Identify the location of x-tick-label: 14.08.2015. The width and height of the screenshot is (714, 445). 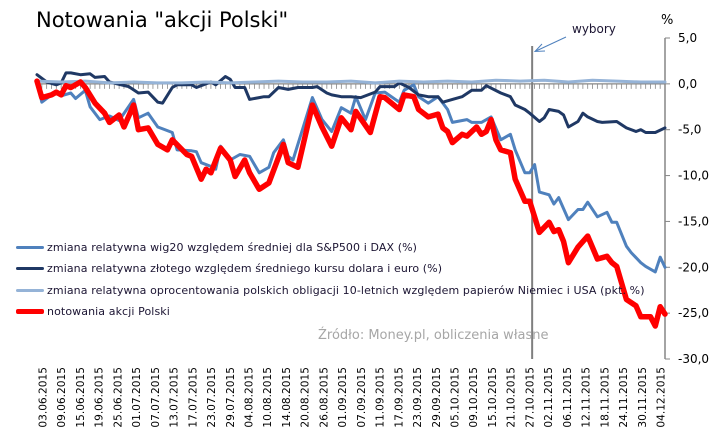
(287, 397).